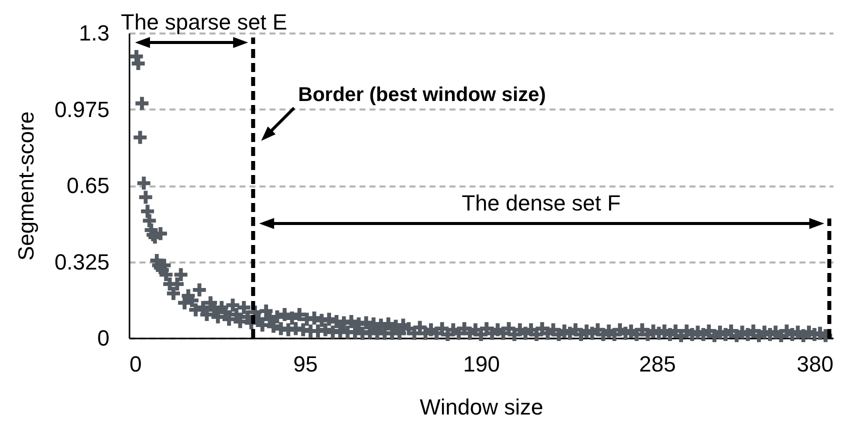 Image resolution: width=866 pixels, height=424 pixels. Describe the element at coordinates (136, 364) in the screenshot. I see `x-tick-label: 0` at that location.